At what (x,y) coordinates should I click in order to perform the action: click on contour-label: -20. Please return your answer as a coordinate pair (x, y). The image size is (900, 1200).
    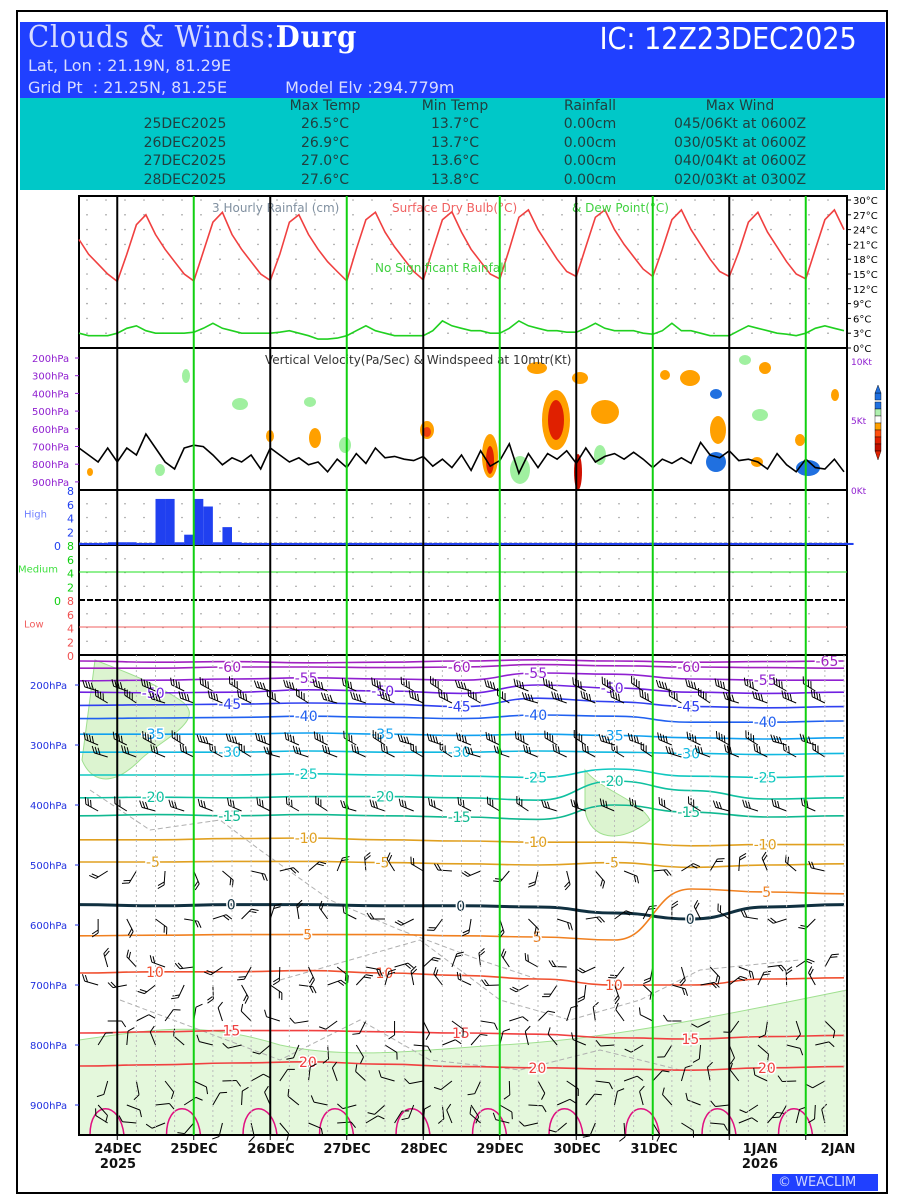
    Looking at the image, I should click on (382, 798).